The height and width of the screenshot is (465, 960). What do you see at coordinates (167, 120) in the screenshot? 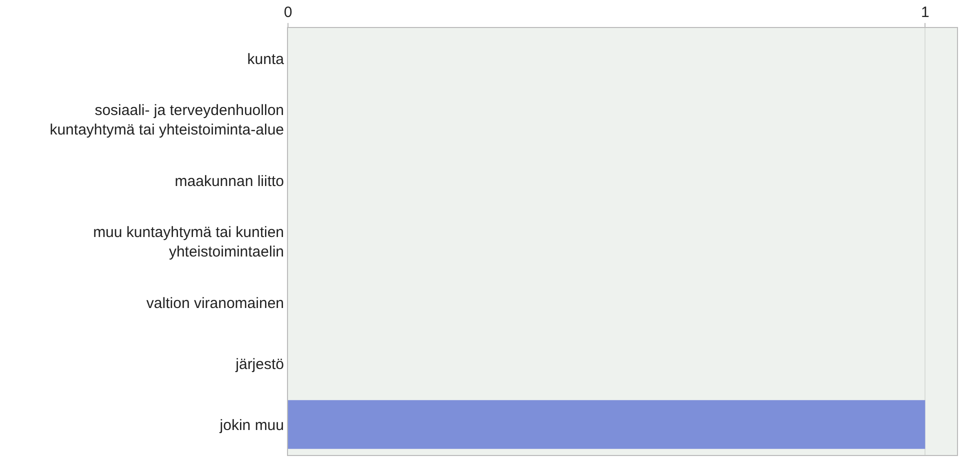
I see `y-tick-label: sosiaali- ja terveydenhuollon kuntayhtymä tai yhteistoiminta-alue` at bounding box center [167, 120].